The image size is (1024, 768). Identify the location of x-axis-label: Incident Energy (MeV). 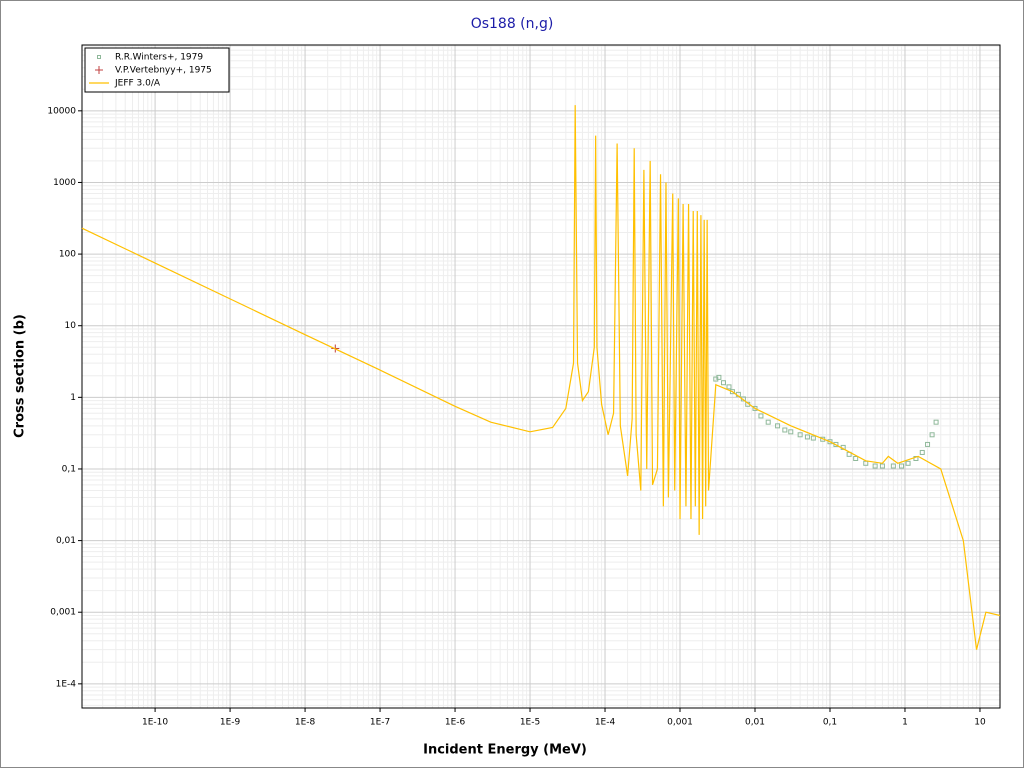
(505, 750).